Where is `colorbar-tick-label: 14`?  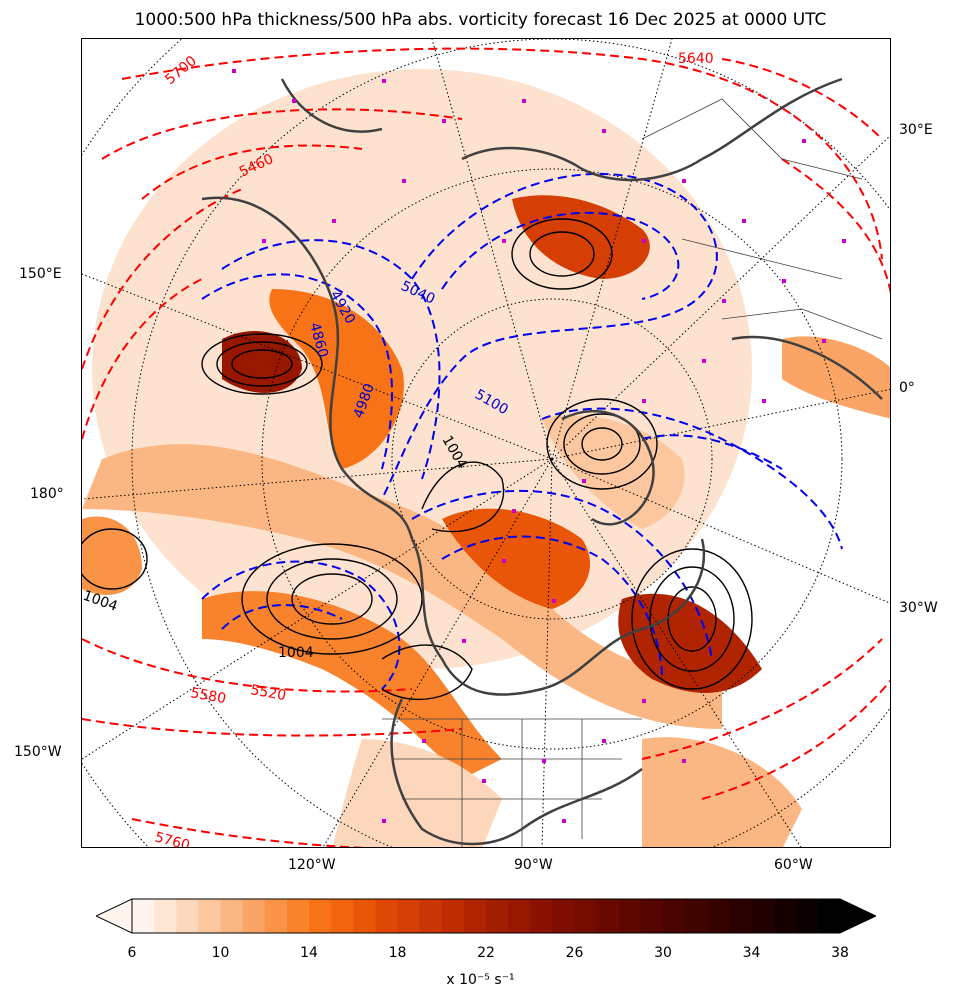 colorbar-tick-label: 14 is located at coordinates (309, 953).